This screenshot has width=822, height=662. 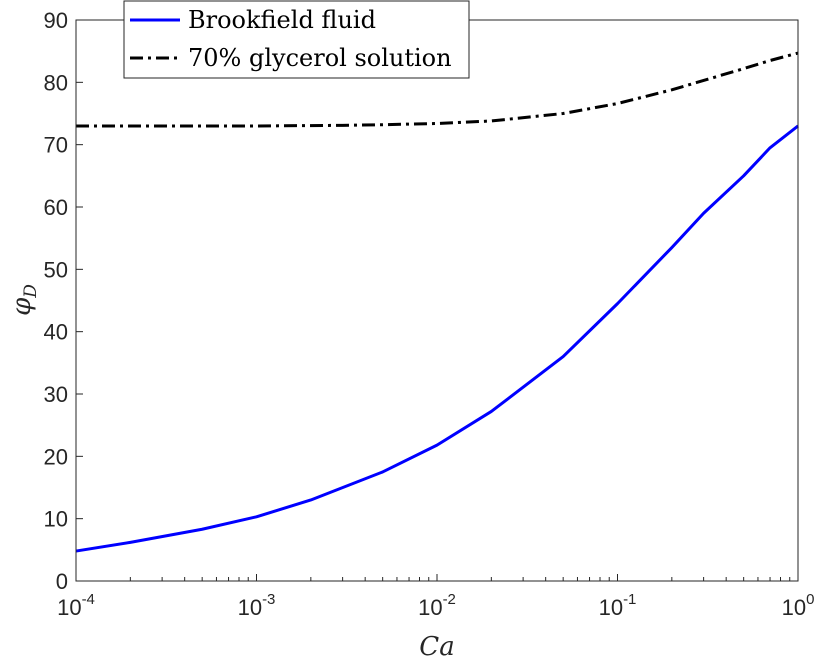 I want to click on y-tick-label: 50, so click(x=56, y=269).